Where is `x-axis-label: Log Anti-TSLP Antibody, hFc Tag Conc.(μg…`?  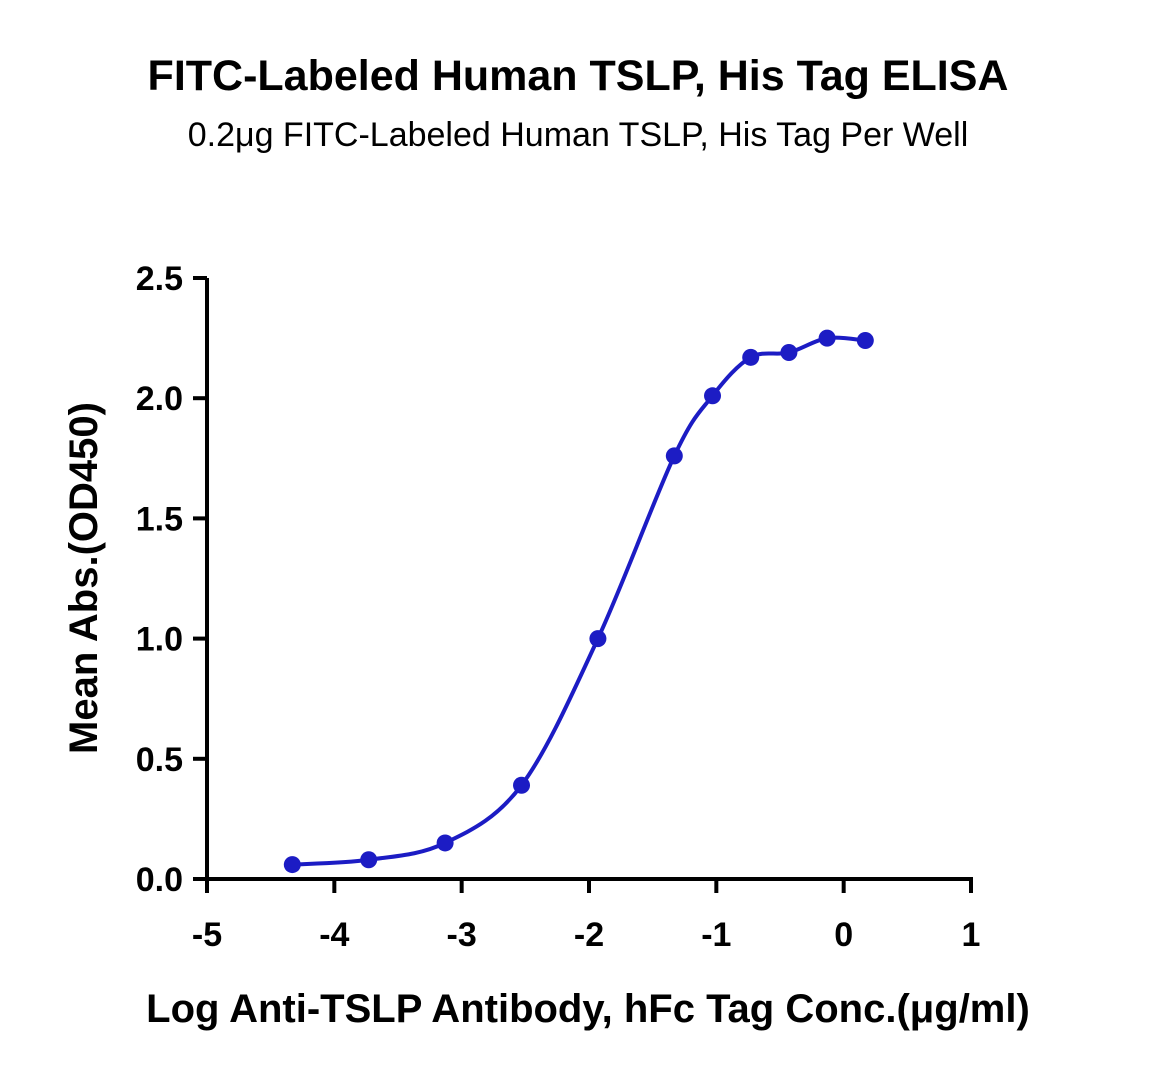 x-axis-label: Log Anti-TSLP Antibody, hFc Tag Conc.(μg… is located at coordinates (588, 1009).